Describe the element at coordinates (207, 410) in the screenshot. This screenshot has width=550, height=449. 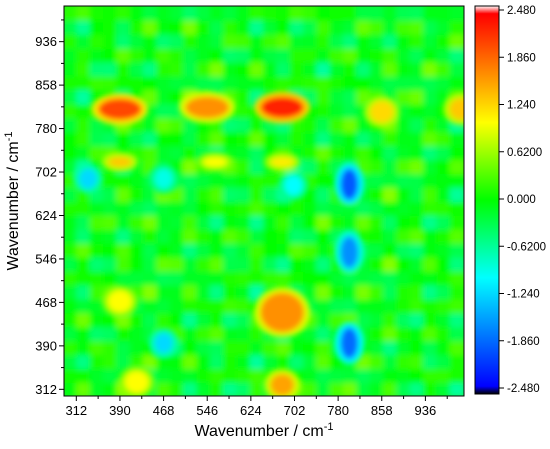
I see `x-tick-label: 546` at that location.